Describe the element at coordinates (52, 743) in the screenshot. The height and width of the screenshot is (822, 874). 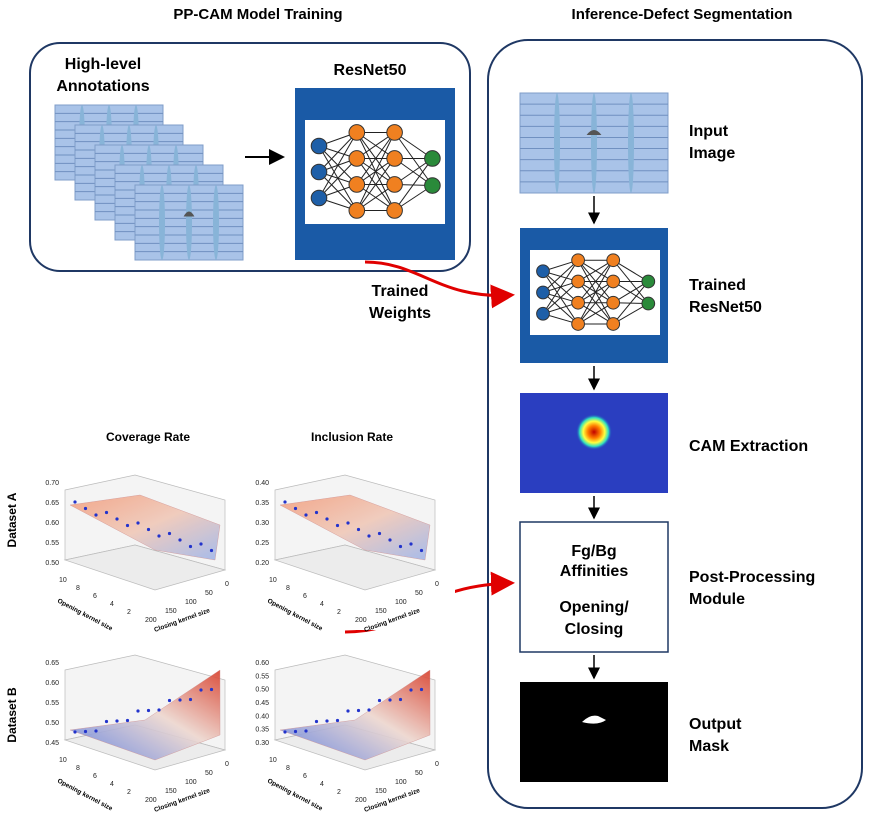
I see `z-tick: 0.45` at that location.